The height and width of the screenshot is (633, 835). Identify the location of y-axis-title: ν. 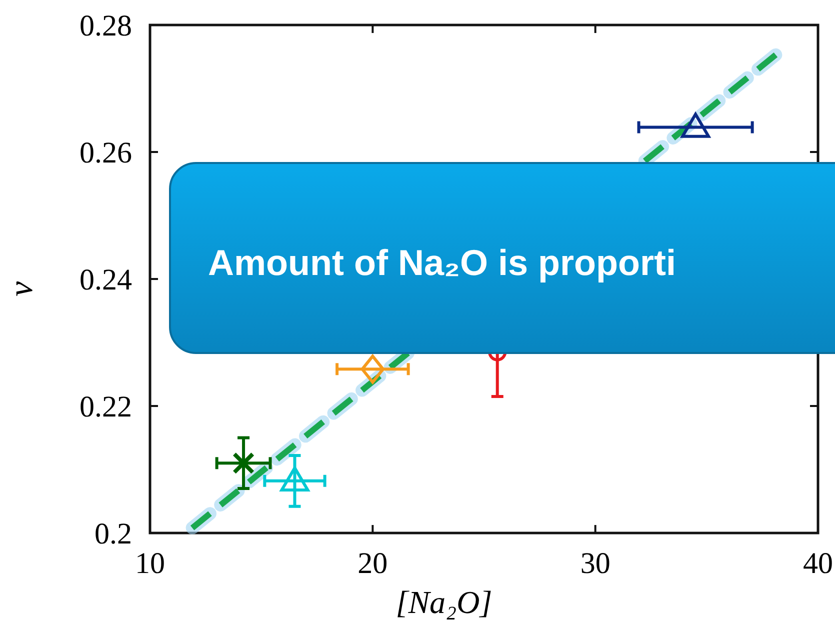
(21, 288).